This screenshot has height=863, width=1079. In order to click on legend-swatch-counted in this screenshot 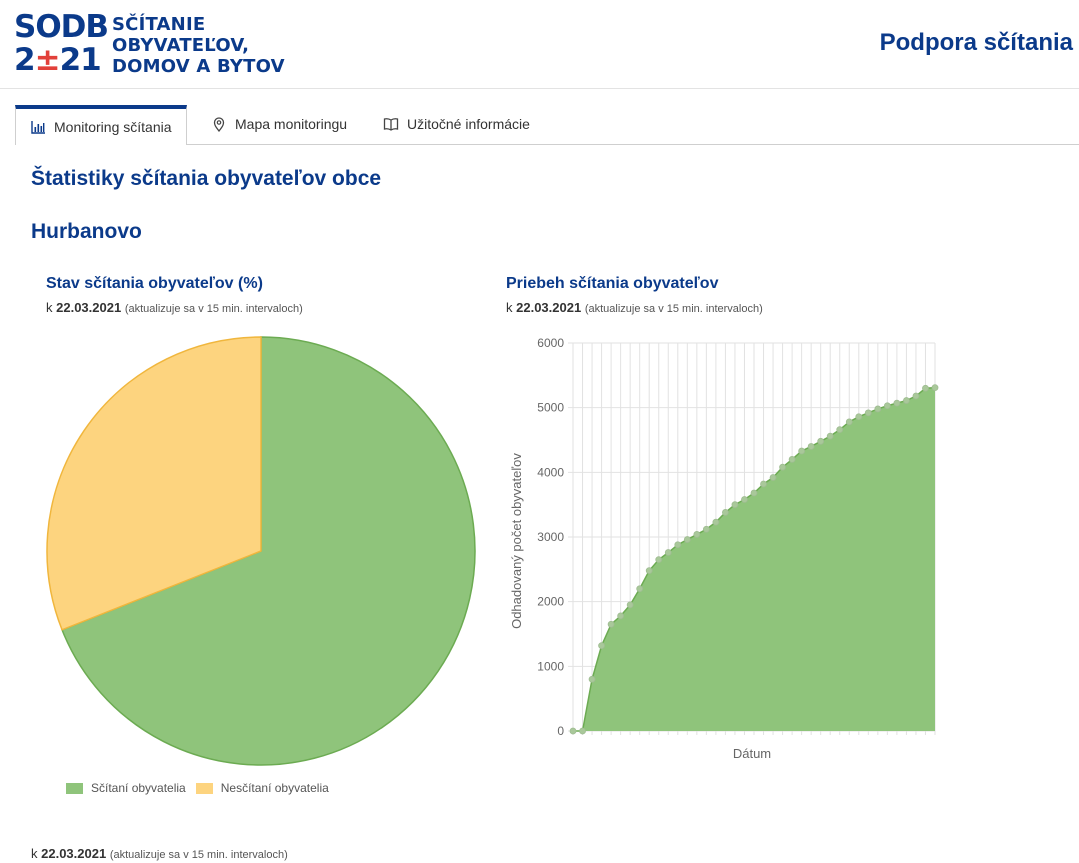, I will do `click(74, 788)`.